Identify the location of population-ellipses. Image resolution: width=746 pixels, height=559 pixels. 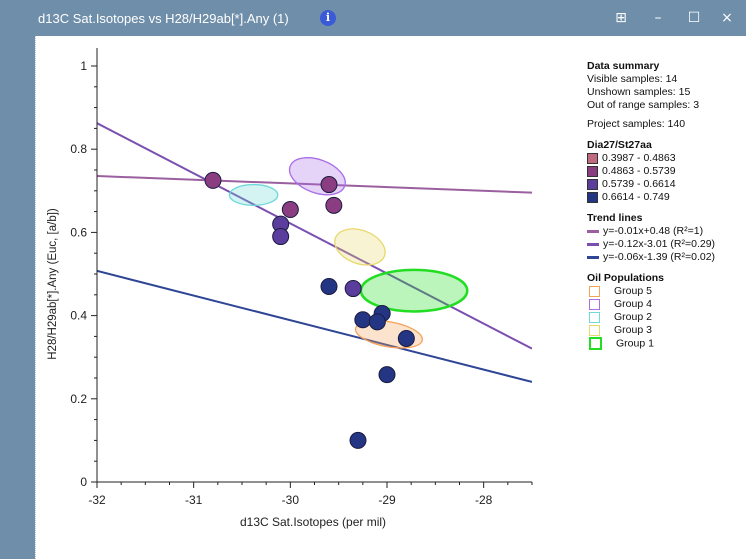
(348, 253).